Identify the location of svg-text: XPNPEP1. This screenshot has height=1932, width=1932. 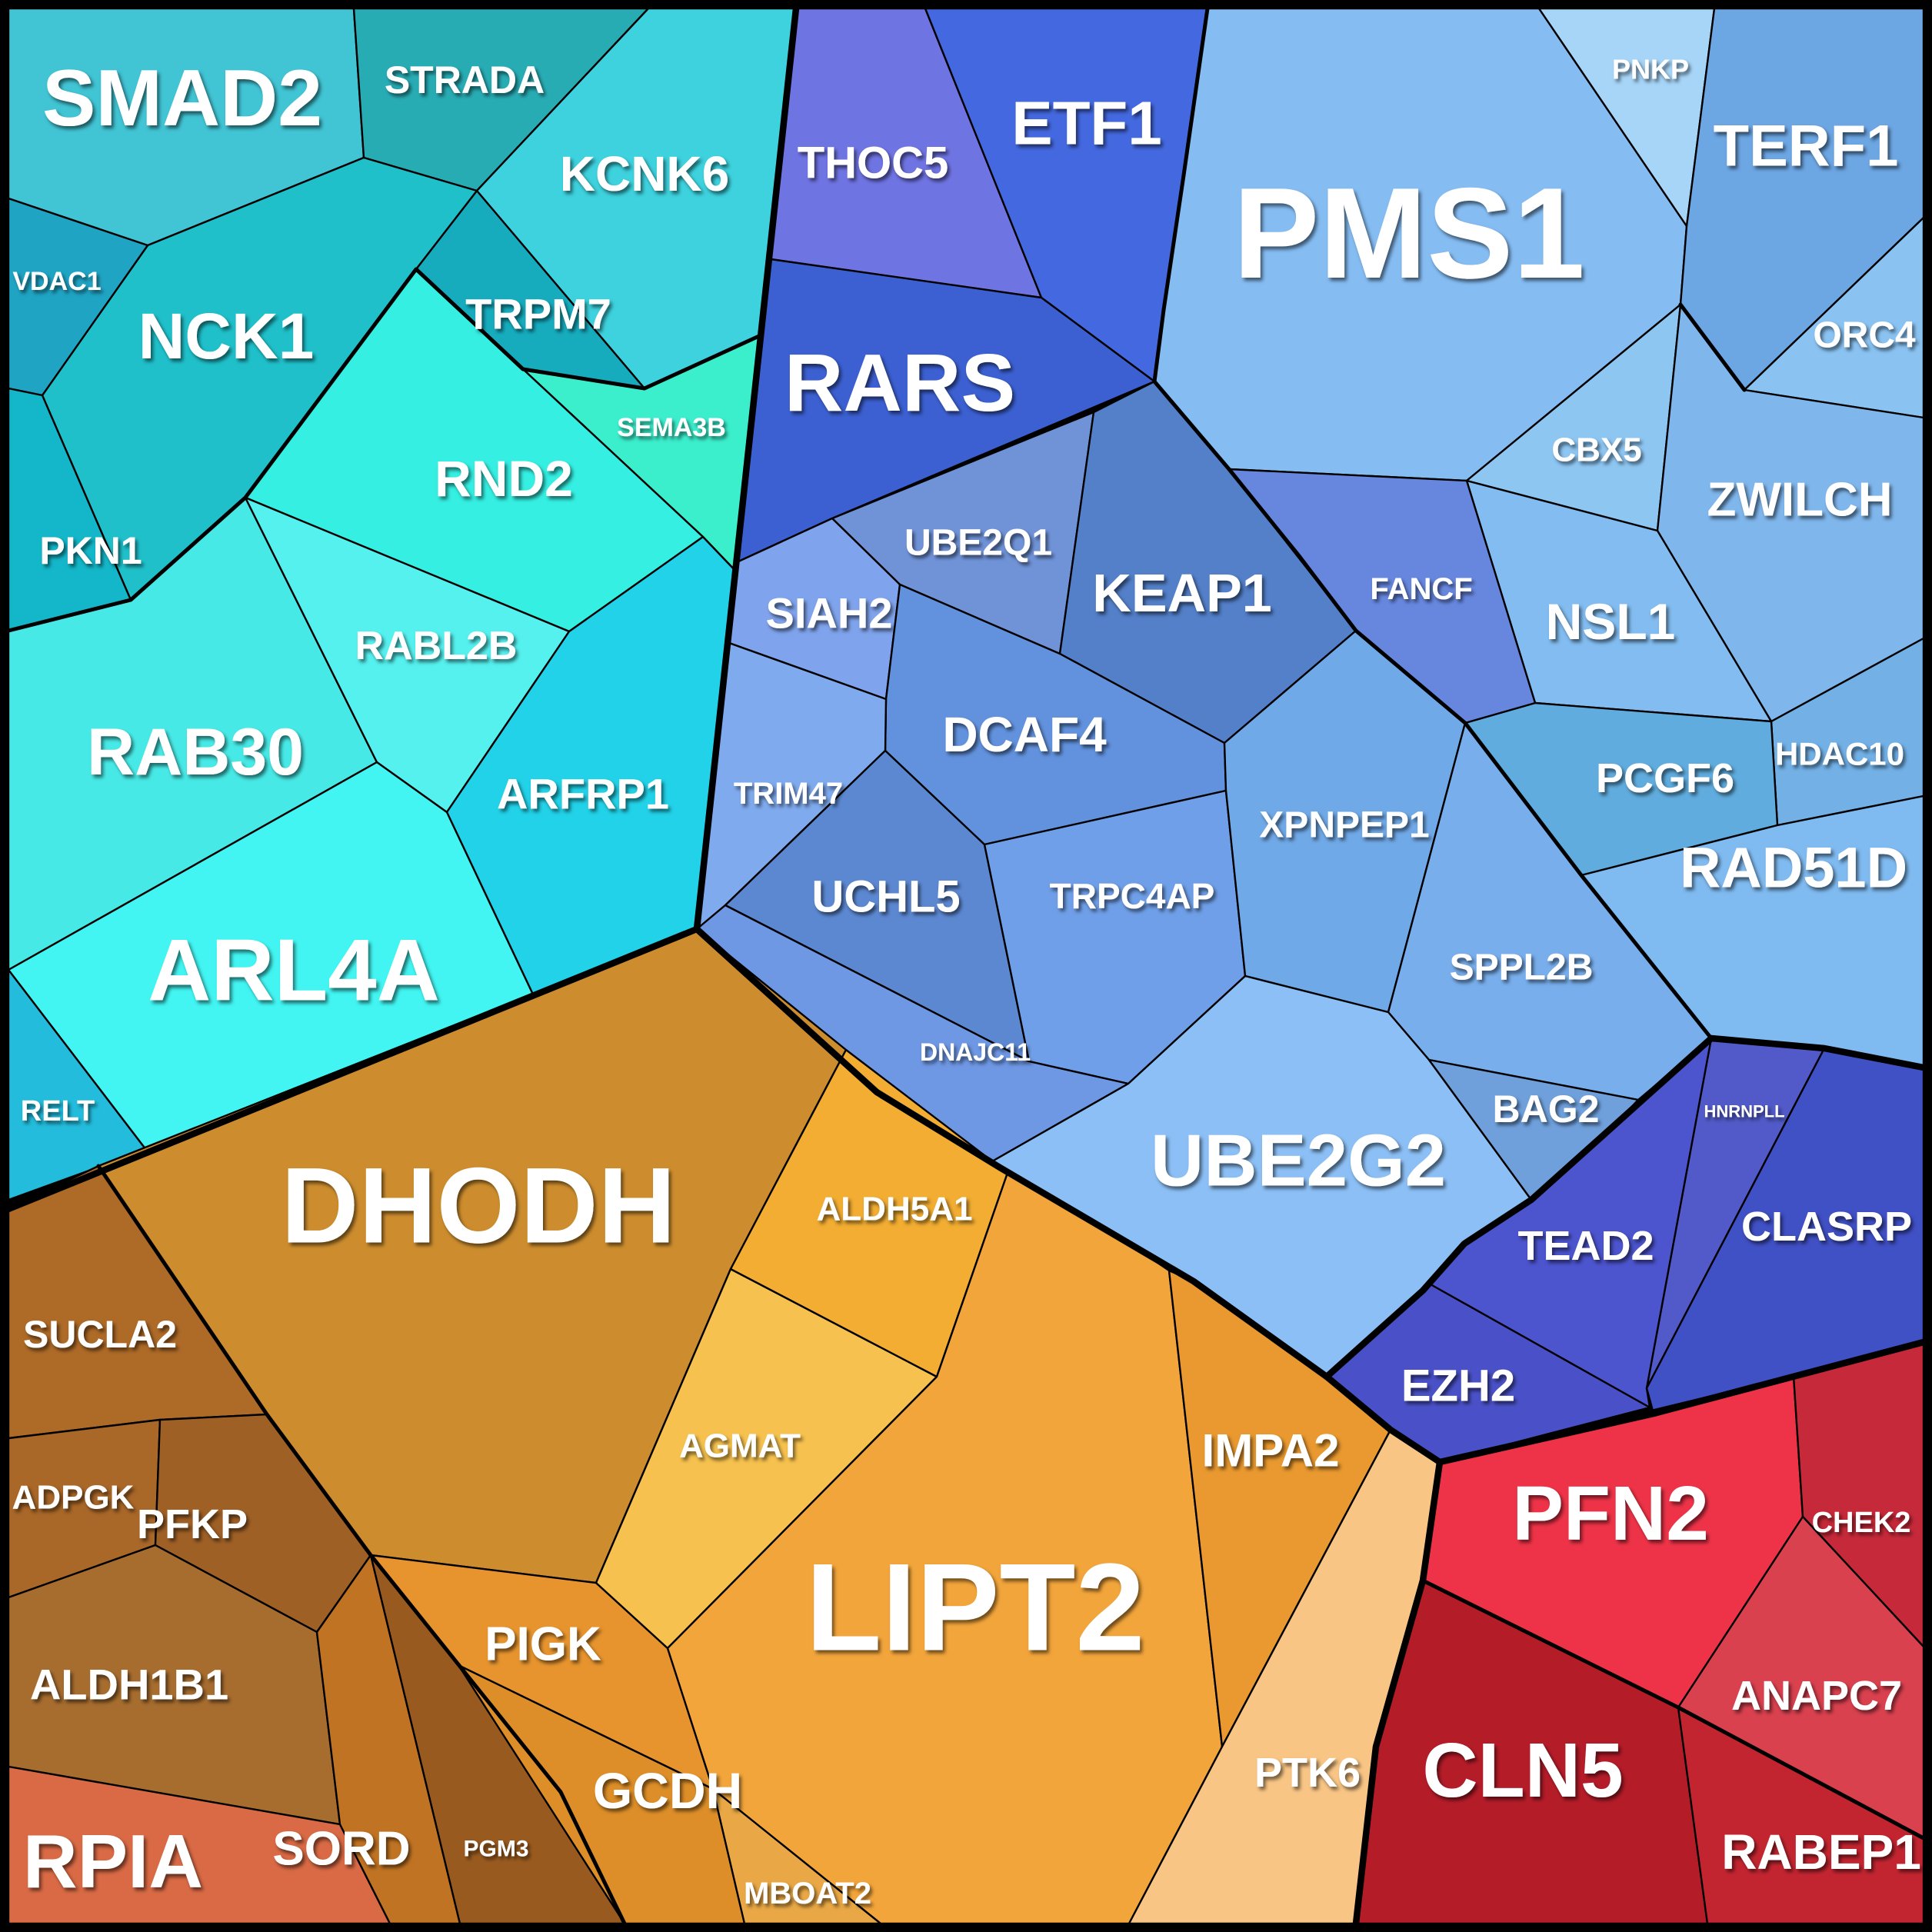
(1344, 825).